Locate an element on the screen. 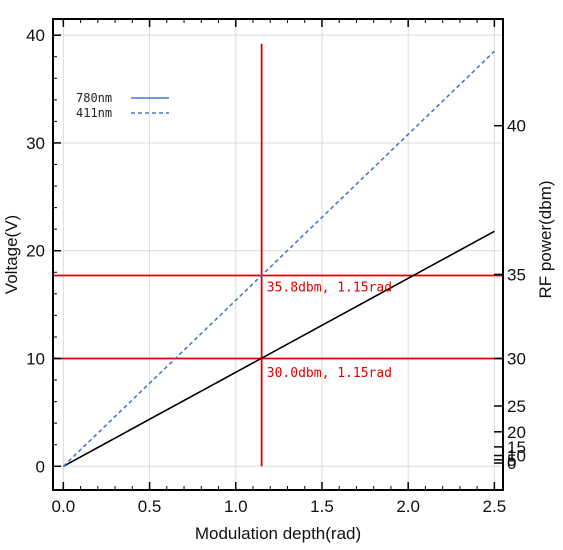 This screenshot has height=550, width=563. legend-entry-label: 411nm is located at coordinates (94, 113).